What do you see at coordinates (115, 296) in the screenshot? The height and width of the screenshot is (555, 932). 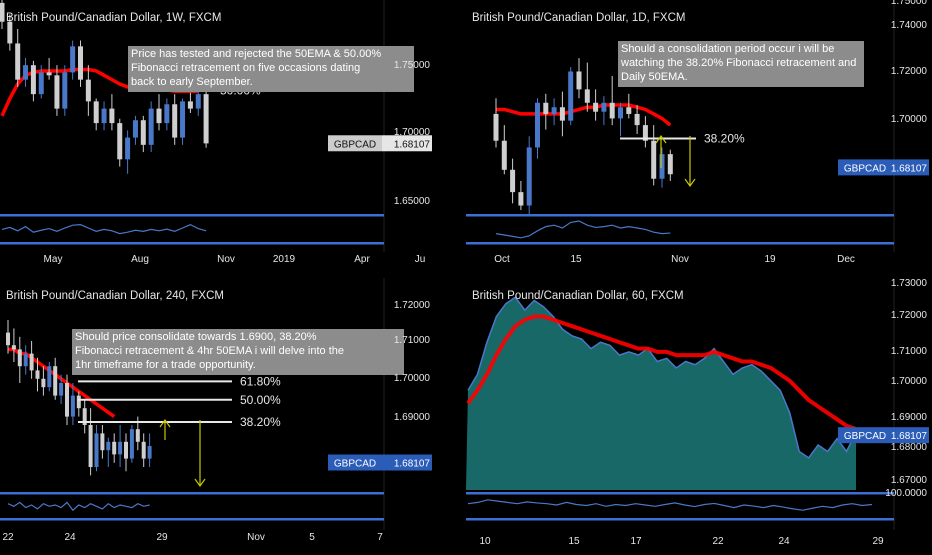 I see `chart-title: British Pound/Canadian Dollar, 240, FXCM` at bounding box center [115, 296].